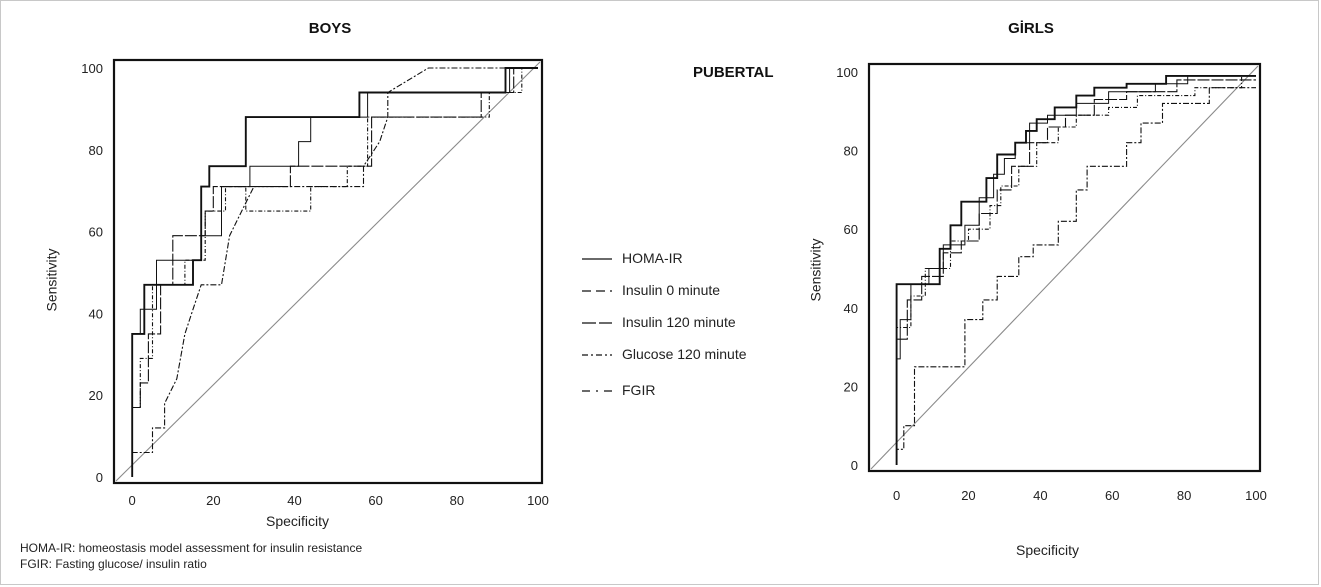 The height and width of the screenshot is (587, 1321). Describe the element at coordinates (851, 386) in the screenshot. I see `girls-ytick-label: 20` at that location.